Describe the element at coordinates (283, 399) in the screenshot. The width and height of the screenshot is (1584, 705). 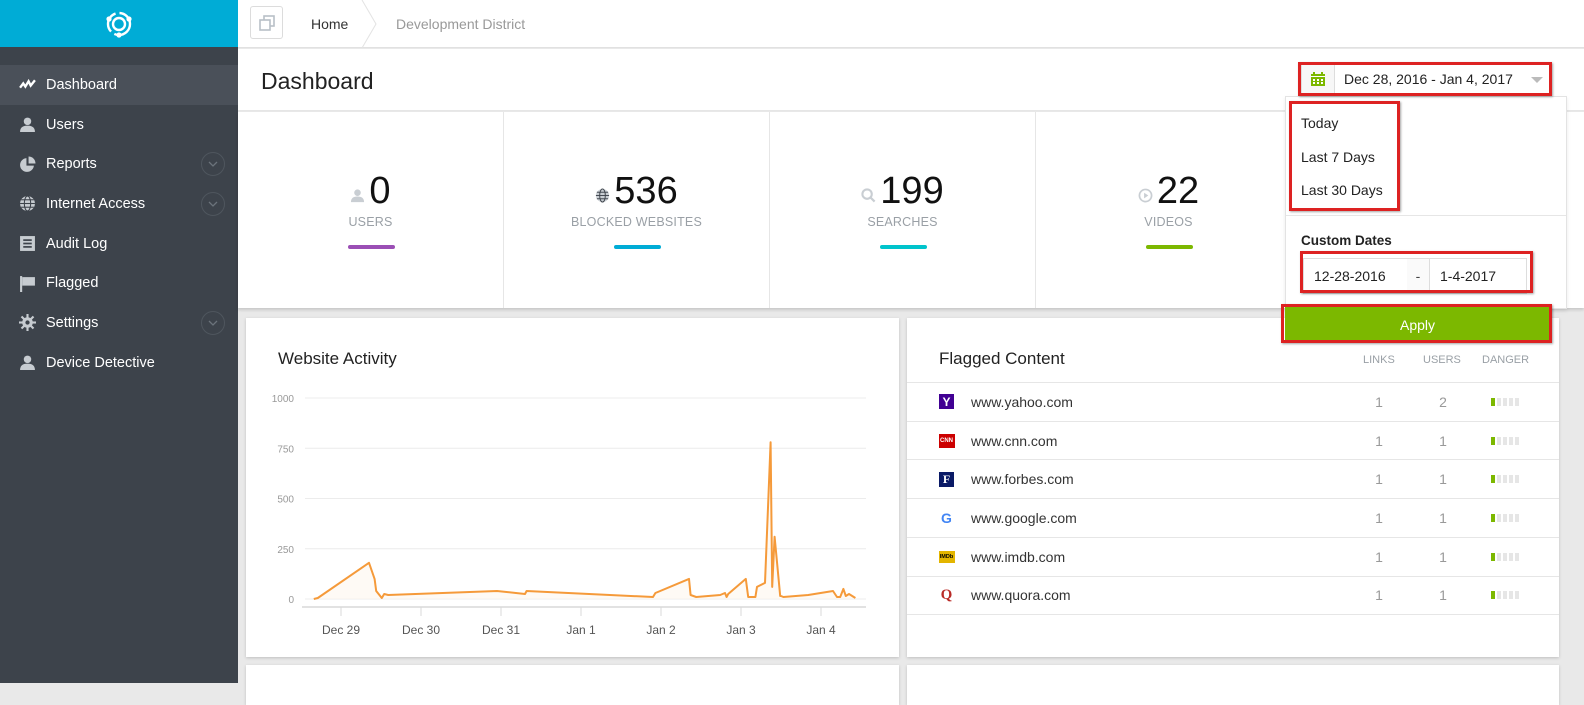
I see `svg-text: 1000` at that location.